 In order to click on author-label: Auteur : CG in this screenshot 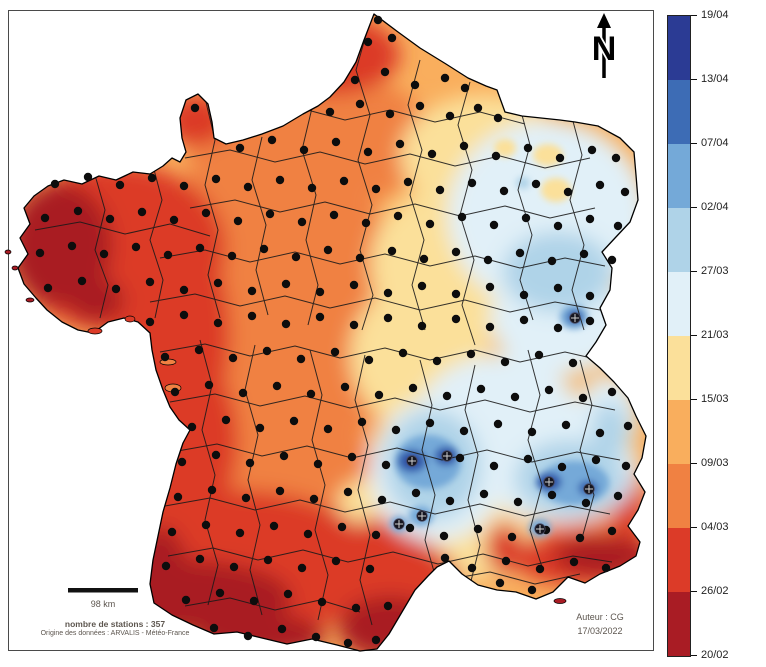, I will do `click(600, 617)`.